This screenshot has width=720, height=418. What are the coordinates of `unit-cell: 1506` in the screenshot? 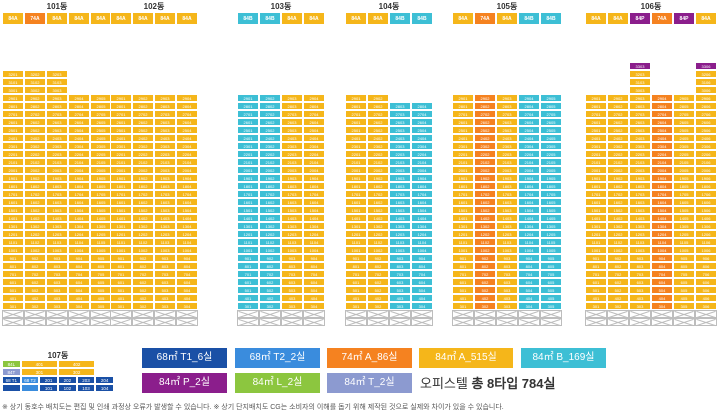 It's located at (706, 210).